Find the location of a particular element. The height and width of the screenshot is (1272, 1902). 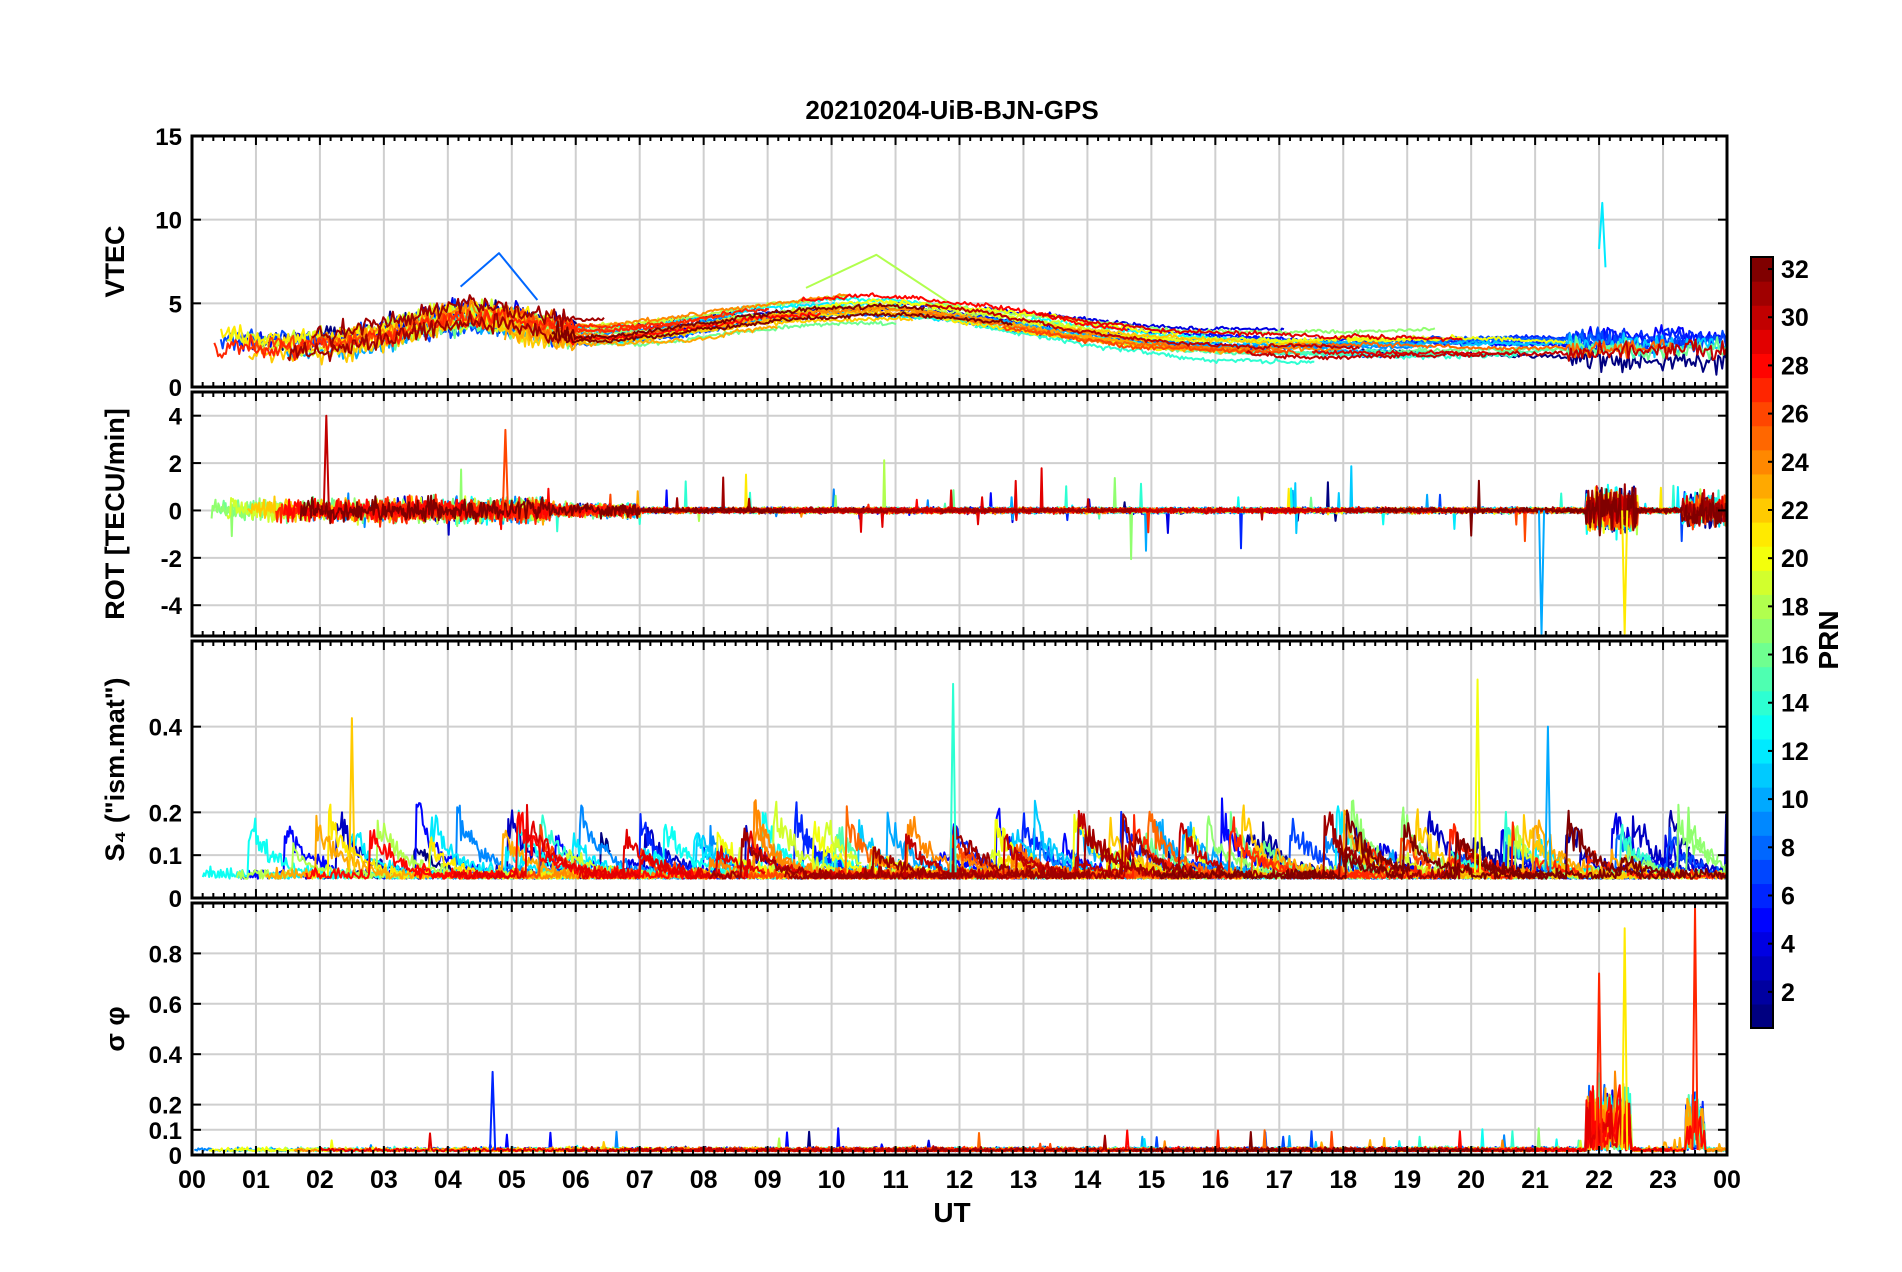

y-tick-label: 10 is located at coordinates (168, 221).